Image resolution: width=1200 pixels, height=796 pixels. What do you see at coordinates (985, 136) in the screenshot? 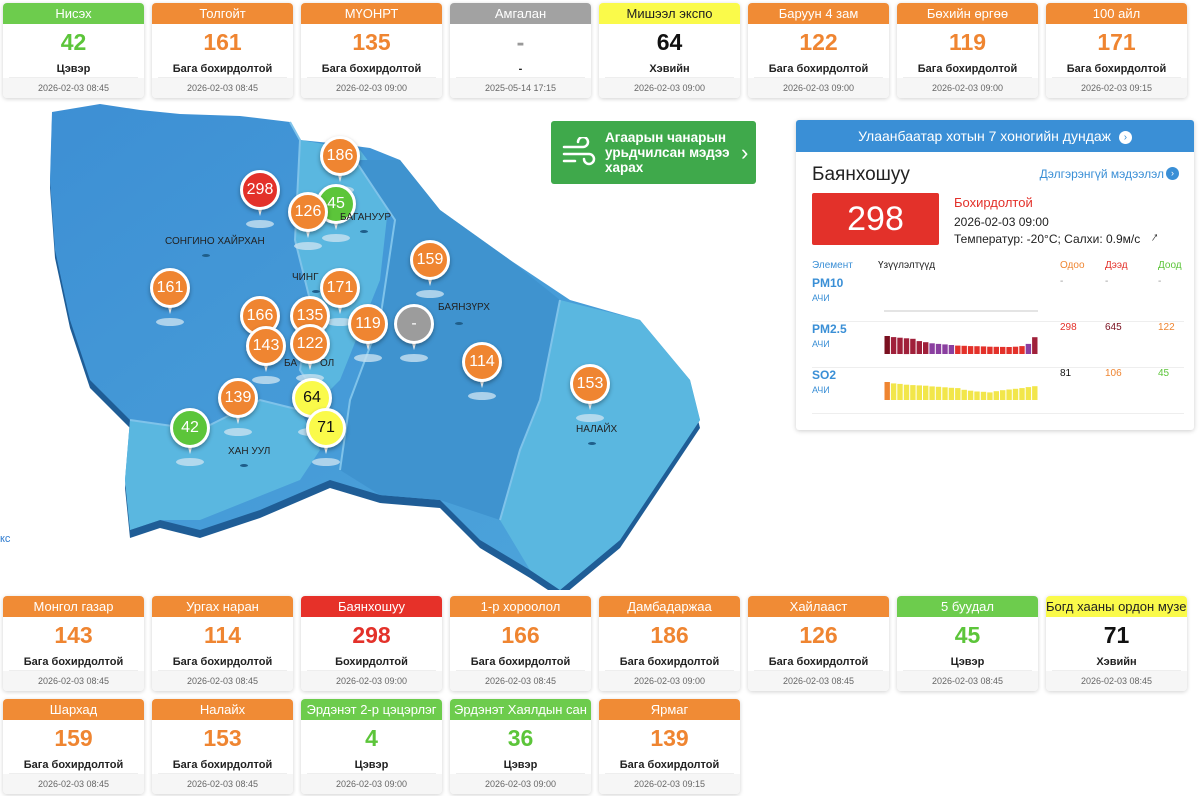
I see `panel-header-title: Улаанбаатар хотын 7 хоногийн дундаж` at bounding box center [985, 136].